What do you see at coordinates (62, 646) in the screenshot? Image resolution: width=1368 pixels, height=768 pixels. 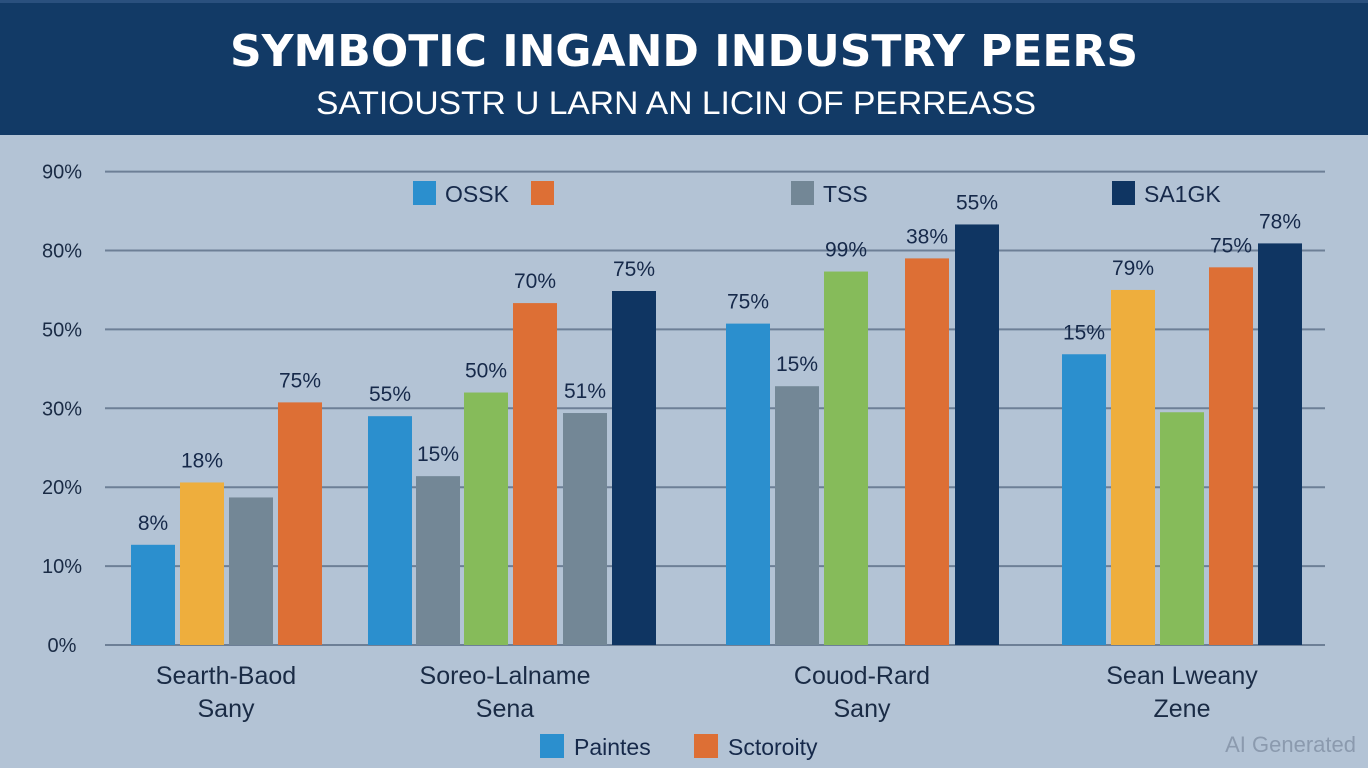 I see `y-tick-label: 0%` at bounding box center [62, 646].